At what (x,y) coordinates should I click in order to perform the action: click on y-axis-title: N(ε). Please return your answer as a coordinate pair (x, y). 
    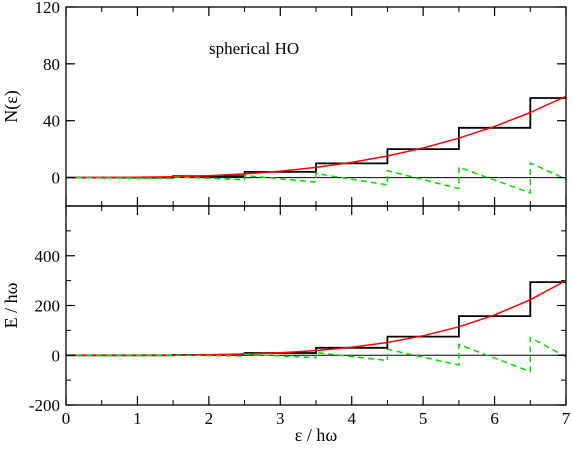
    Looking at the image, I should click on (11, 106).